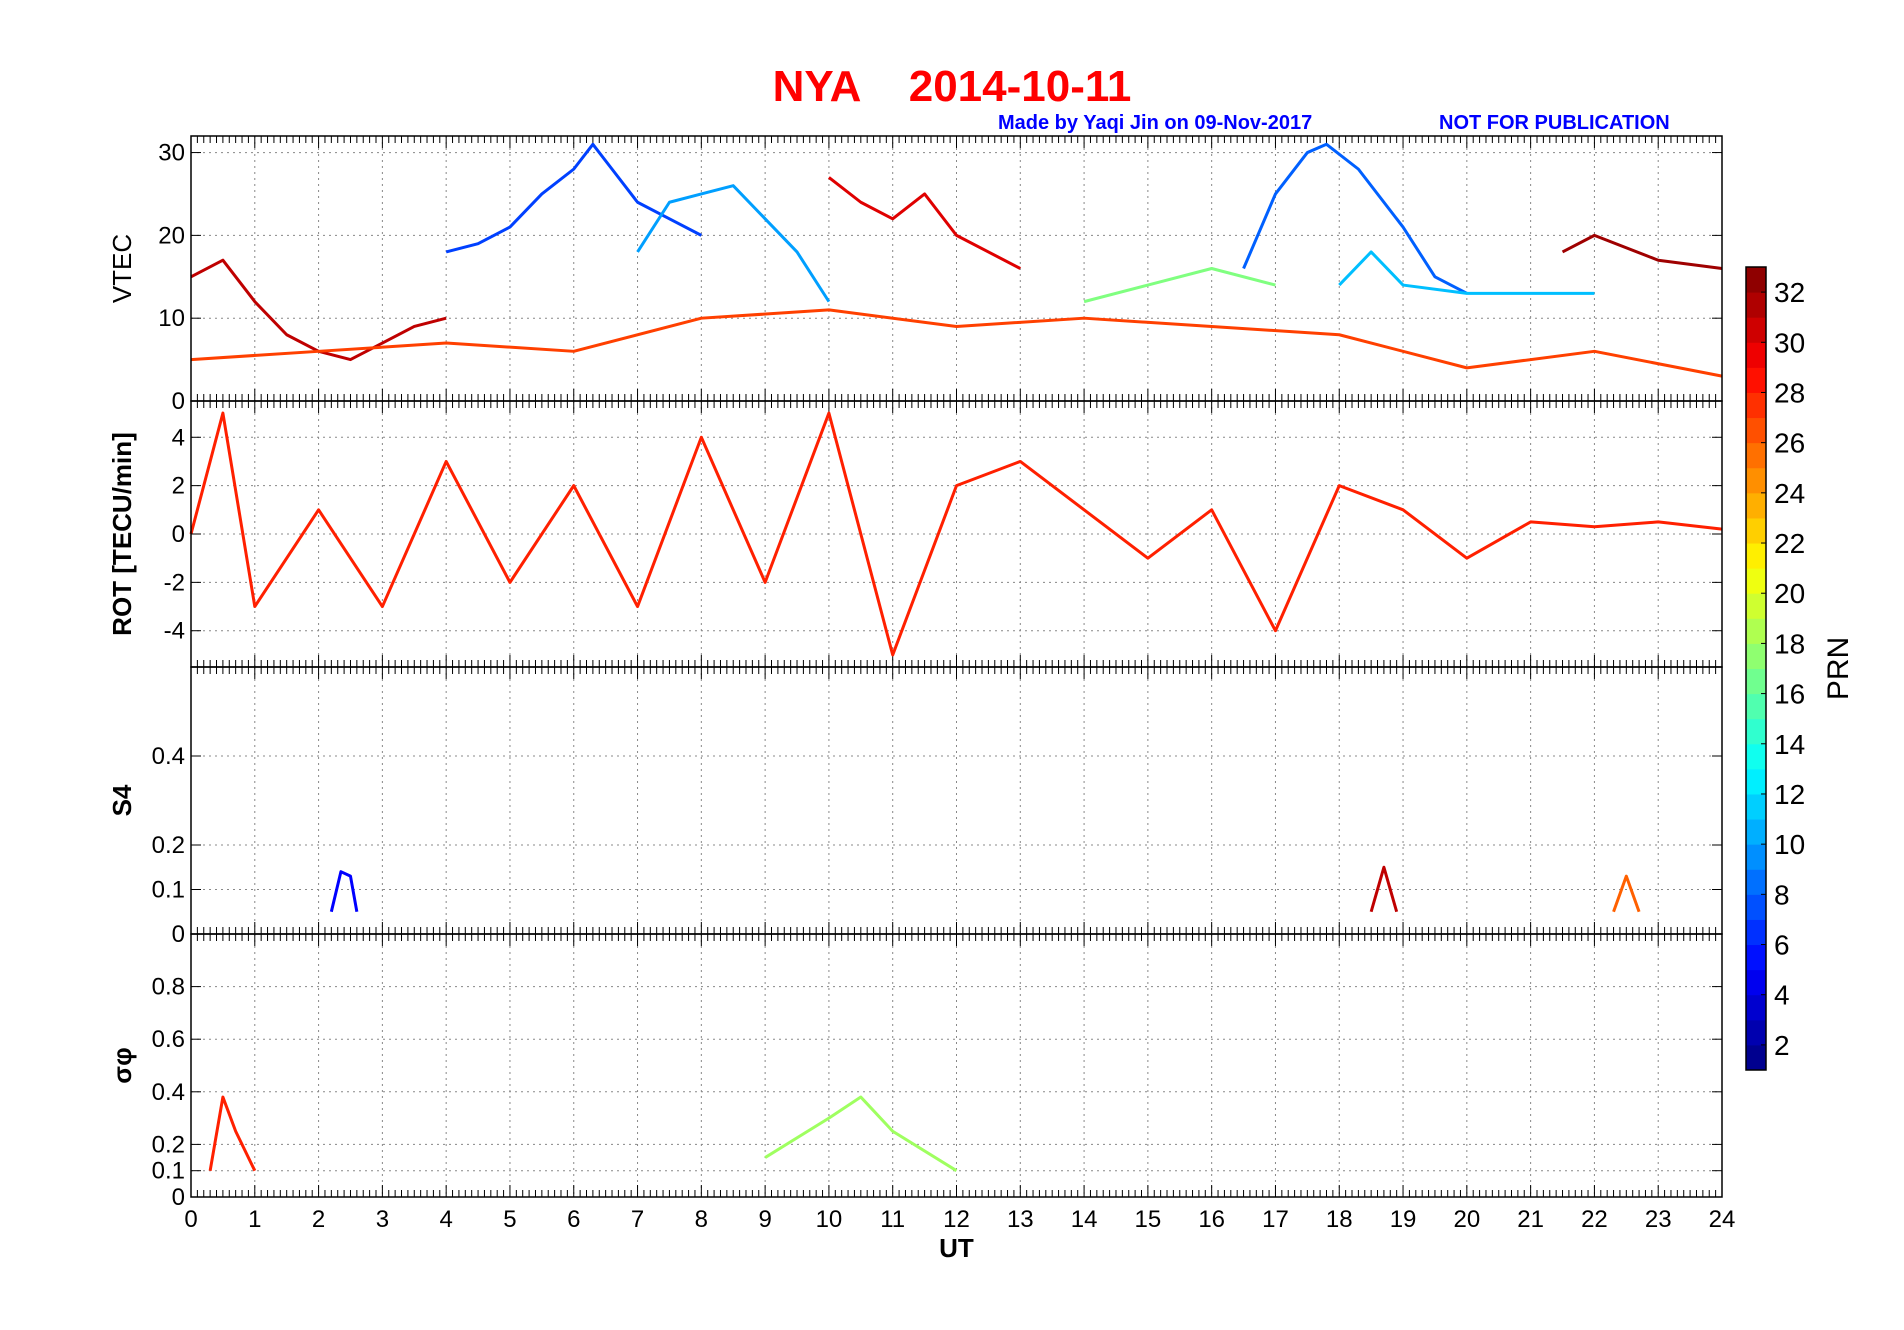 The width and height of the screenshot is (1904, 1330). Describe the element at coordinates (892, 1219) in the screenshot. I see `x-tick-label: 11` at that location.